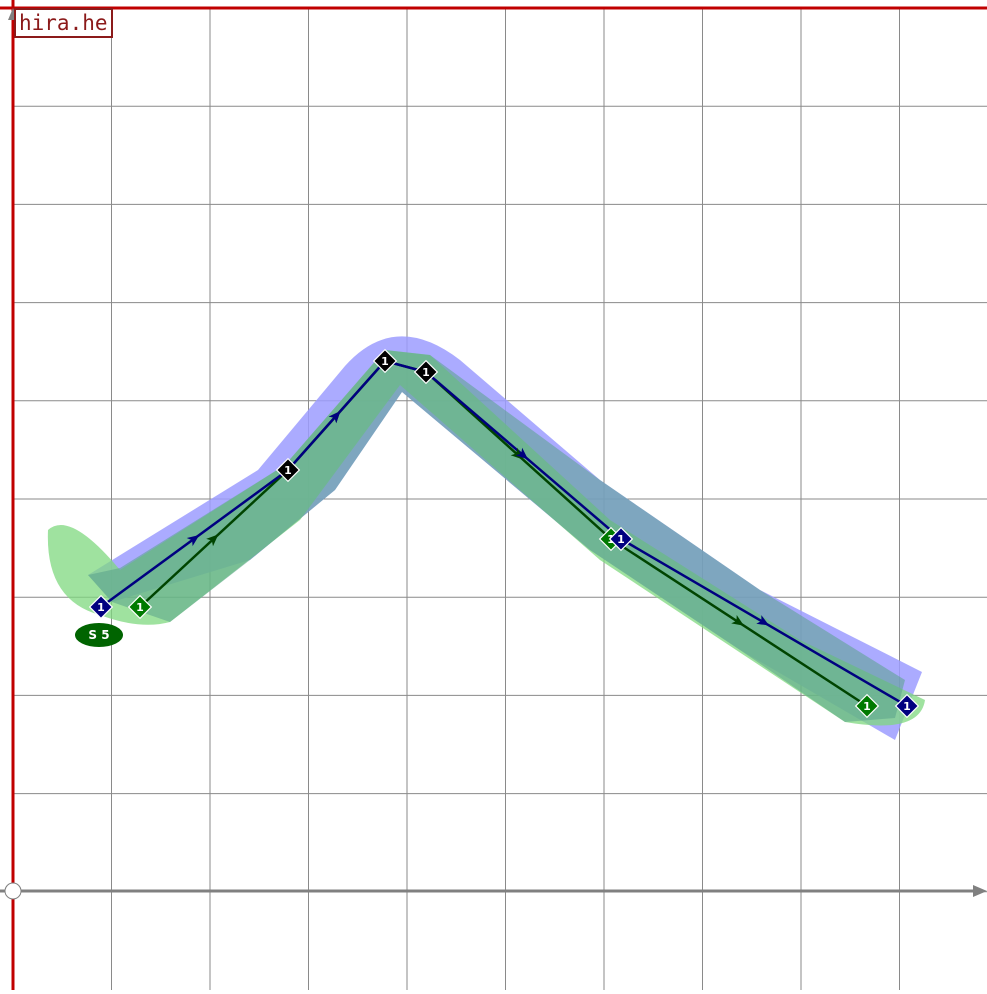 The width and height of the screenshot is (987, 994). I want to click on path-arrows, so click(478, 518).